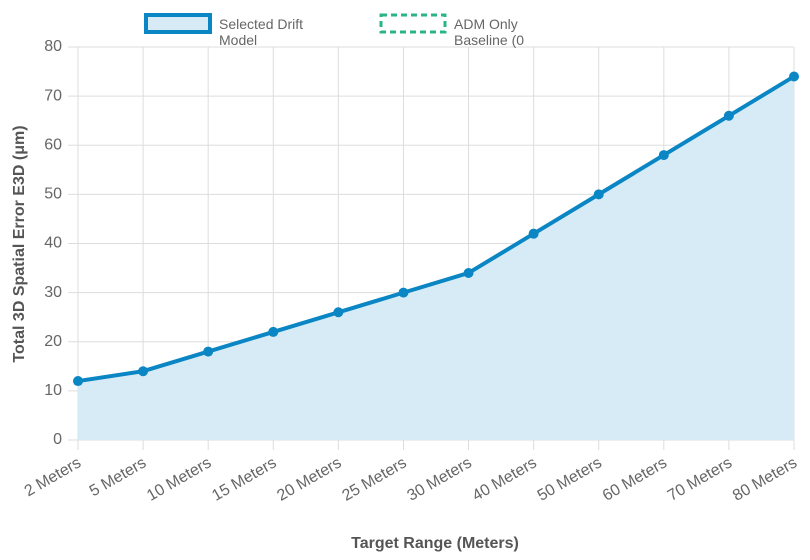  I want to click on x-axis-title: Target Range (Meters), so click(435, 543).